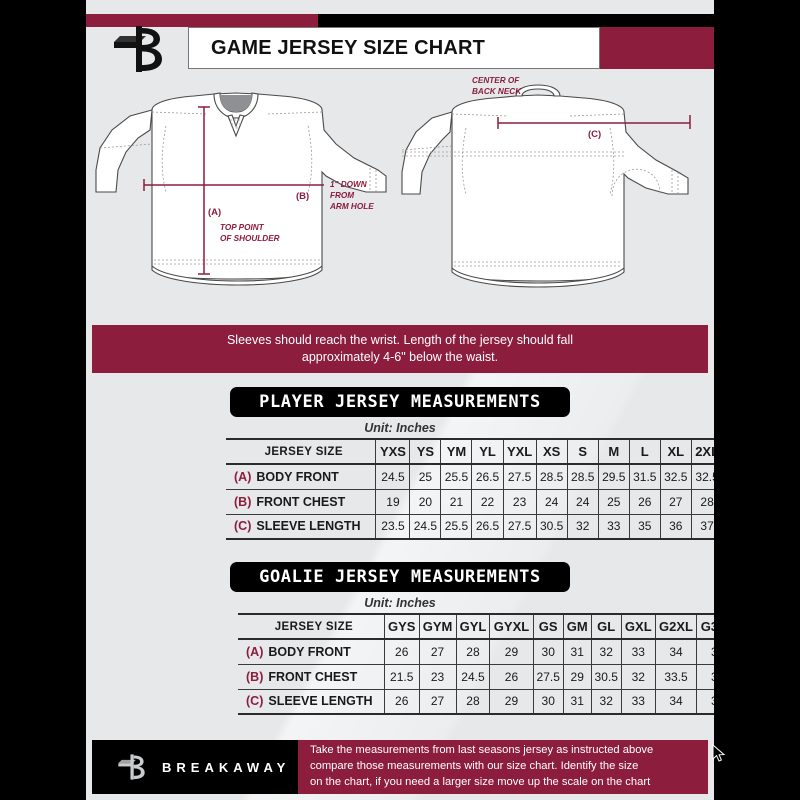  What do you see at coordinates (243, 476) in the screenshot?
I see `measurement-tag: (A)` at bounding box center [243, 476].